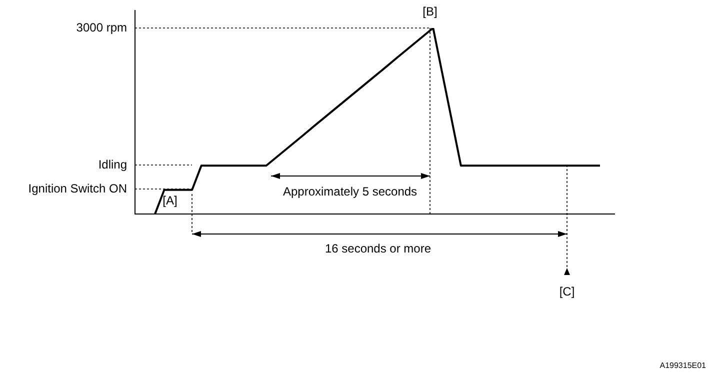 Image resolution: width=714 pixels, height=374 pixels. What do you see at coordinates (77, 188) in the screenshot?
I see `text: Ignition Switch ON` at bounding box center [77, 188].